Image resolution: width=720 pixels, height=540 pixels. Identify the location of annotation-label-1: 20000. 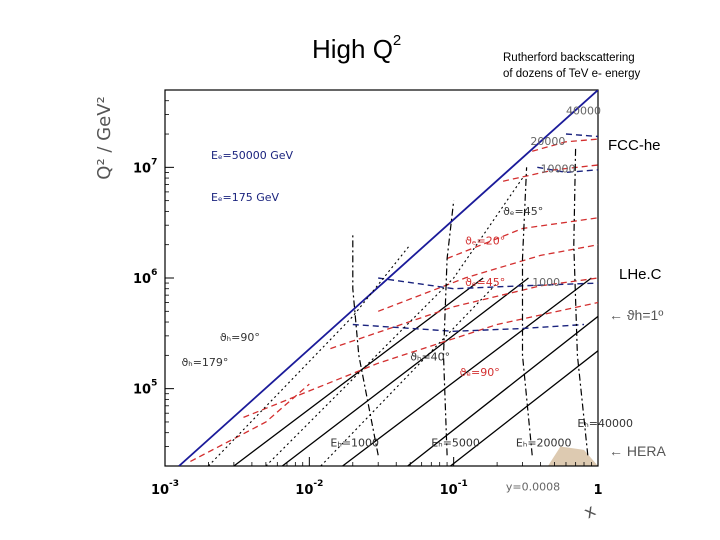
(547, 141).